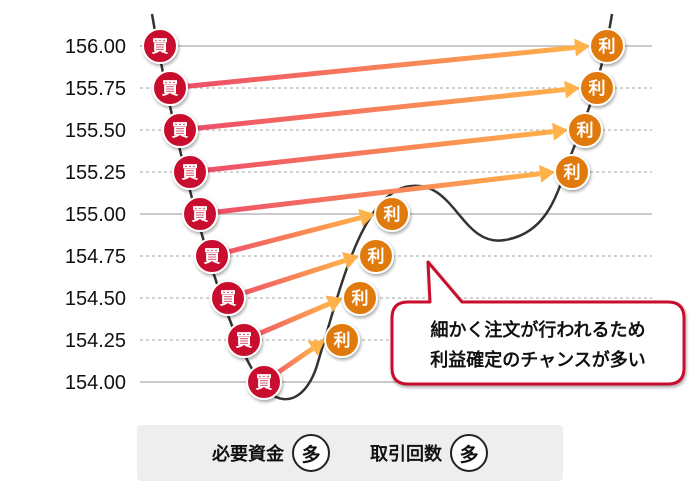  What do you see at coordinates (537, 330) in the screenshot?
I see `callout-text-line1: 細かく注文が行われるため` at bounding box center [537, 330].